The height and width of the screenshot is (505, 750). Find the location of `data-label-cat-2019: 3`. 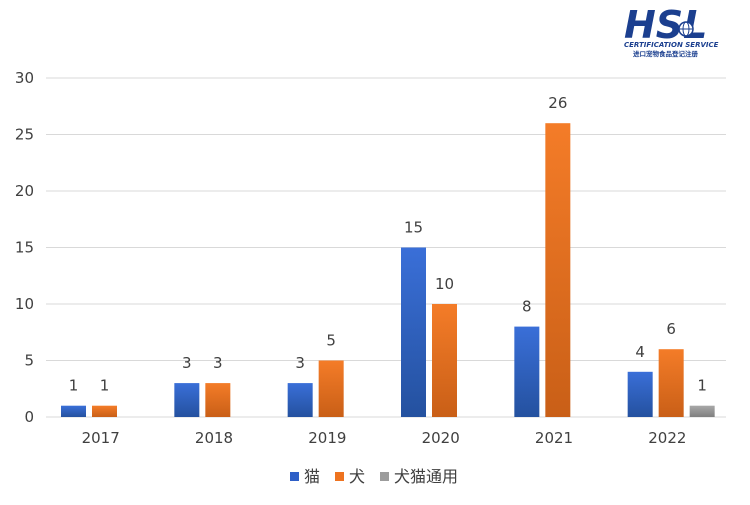

data-label-cat-2019: 3 is located at coordinates (300, 363).